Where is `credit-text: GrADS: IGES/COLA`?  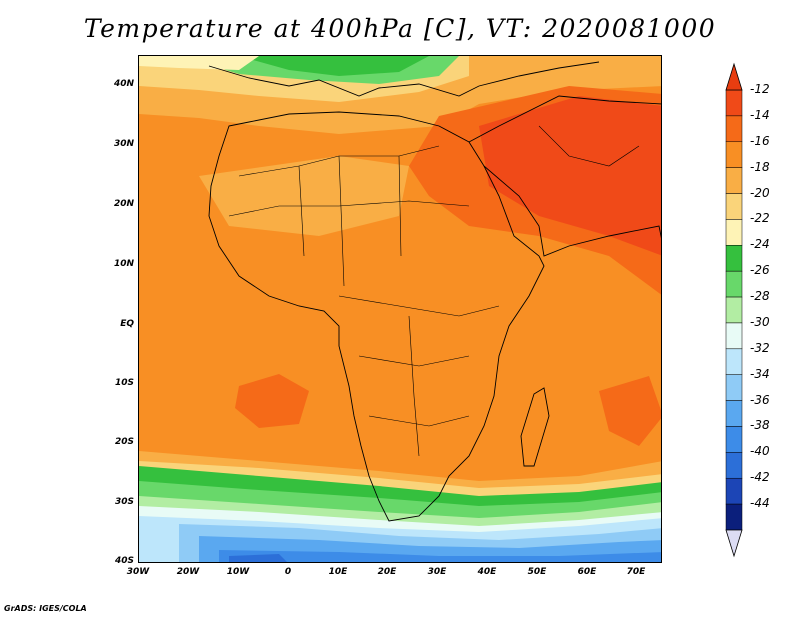
credit-text: GrADS: IGES/COLA is located at coordinates (45, 608).